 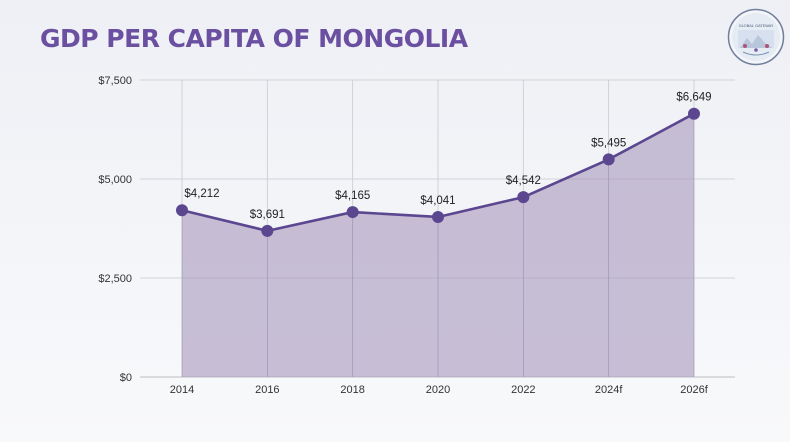 What do you see at coordinates (438, 390) in the screenshot?
I see `x-tick-label: 2020` at bounding box center [438, 390].